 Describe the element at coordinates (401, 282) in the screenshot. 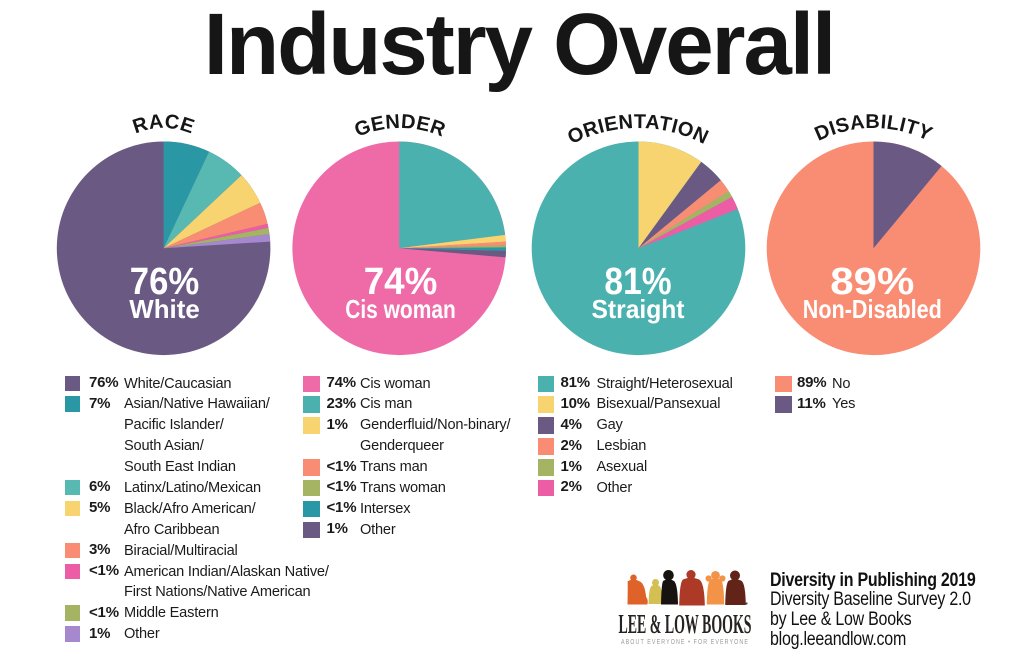

I see `svg-text: 74%` at that location.